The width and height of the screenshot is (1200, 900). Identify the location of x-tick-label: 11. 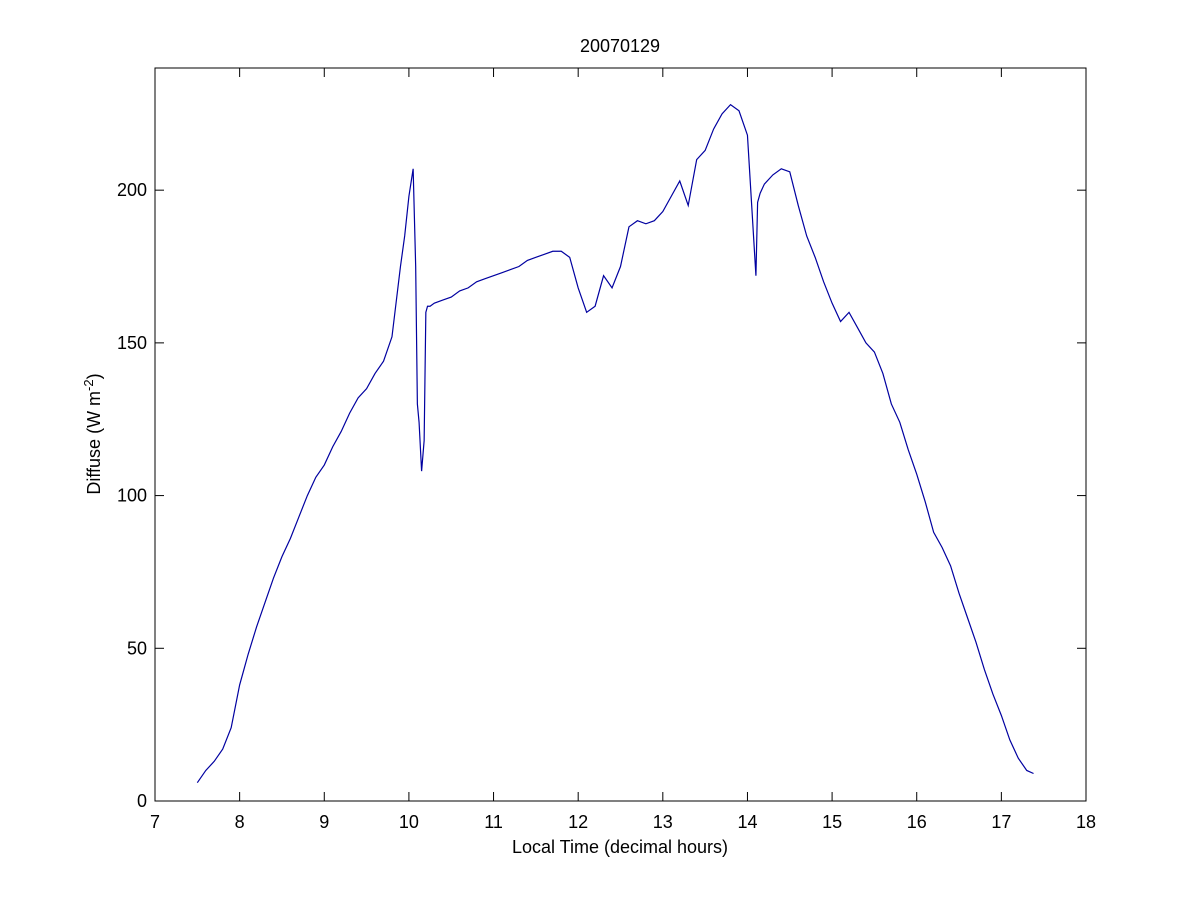
(493, 822).